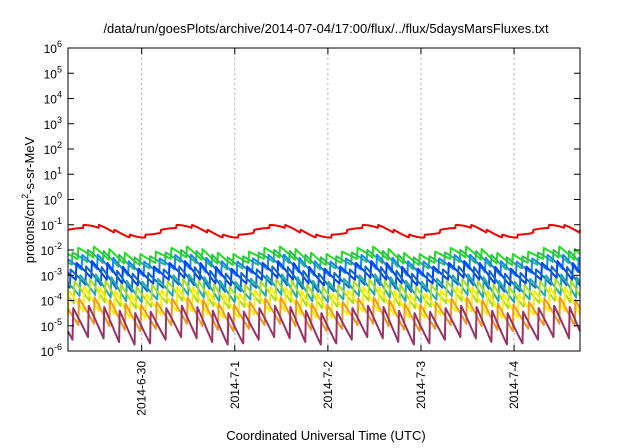 The width and height of the screenshot is (640, 448). I want to click on y-tick-exp: 4, so click(59, 95).